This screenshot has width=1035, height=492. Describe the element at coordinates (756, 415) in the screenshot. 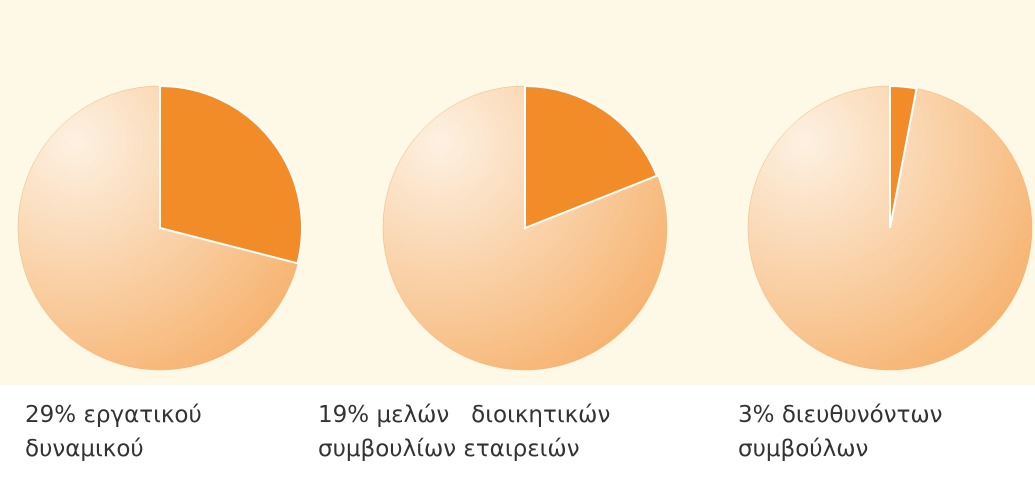

I see `value-label: 3%` at that location.